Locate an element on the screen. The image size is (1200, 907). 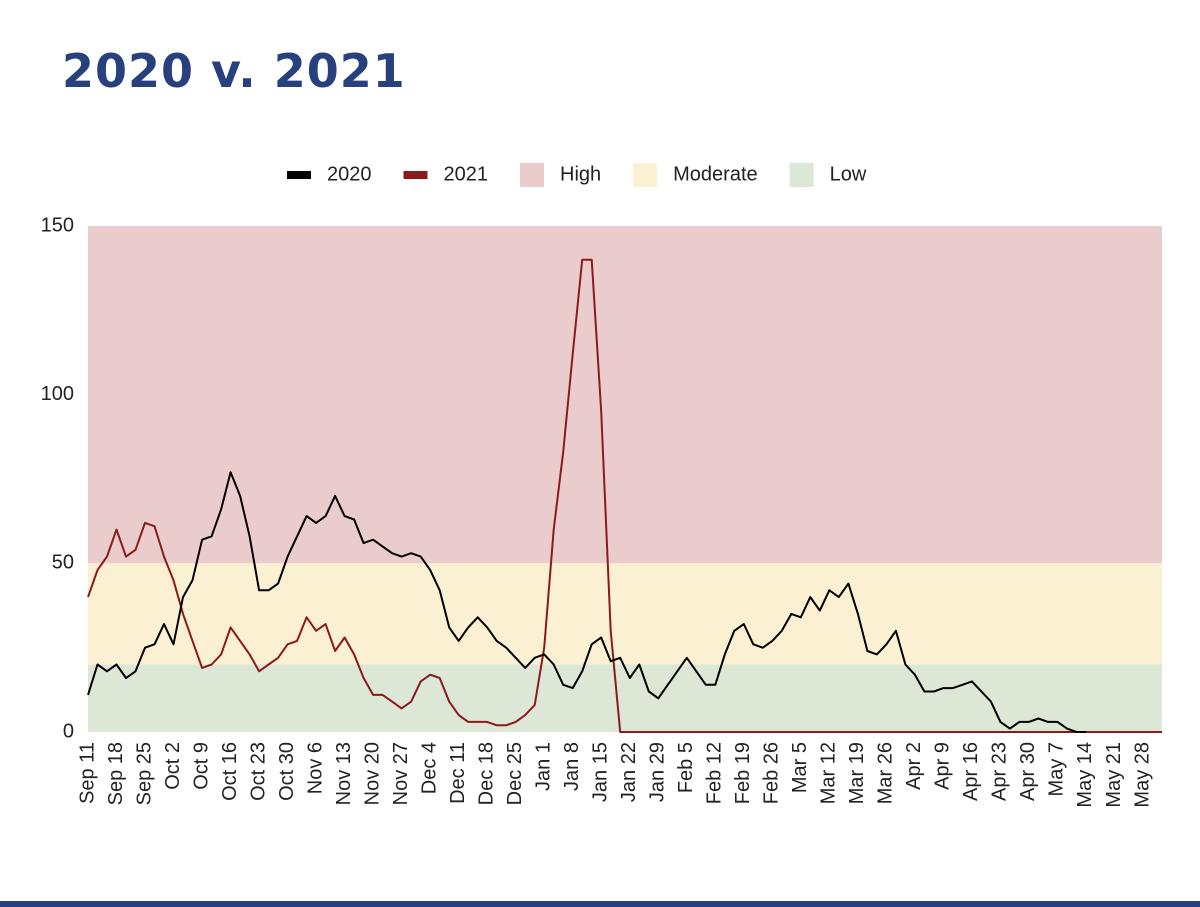
x-tick-label: Jan 8 is located at coordinates (572, 766).